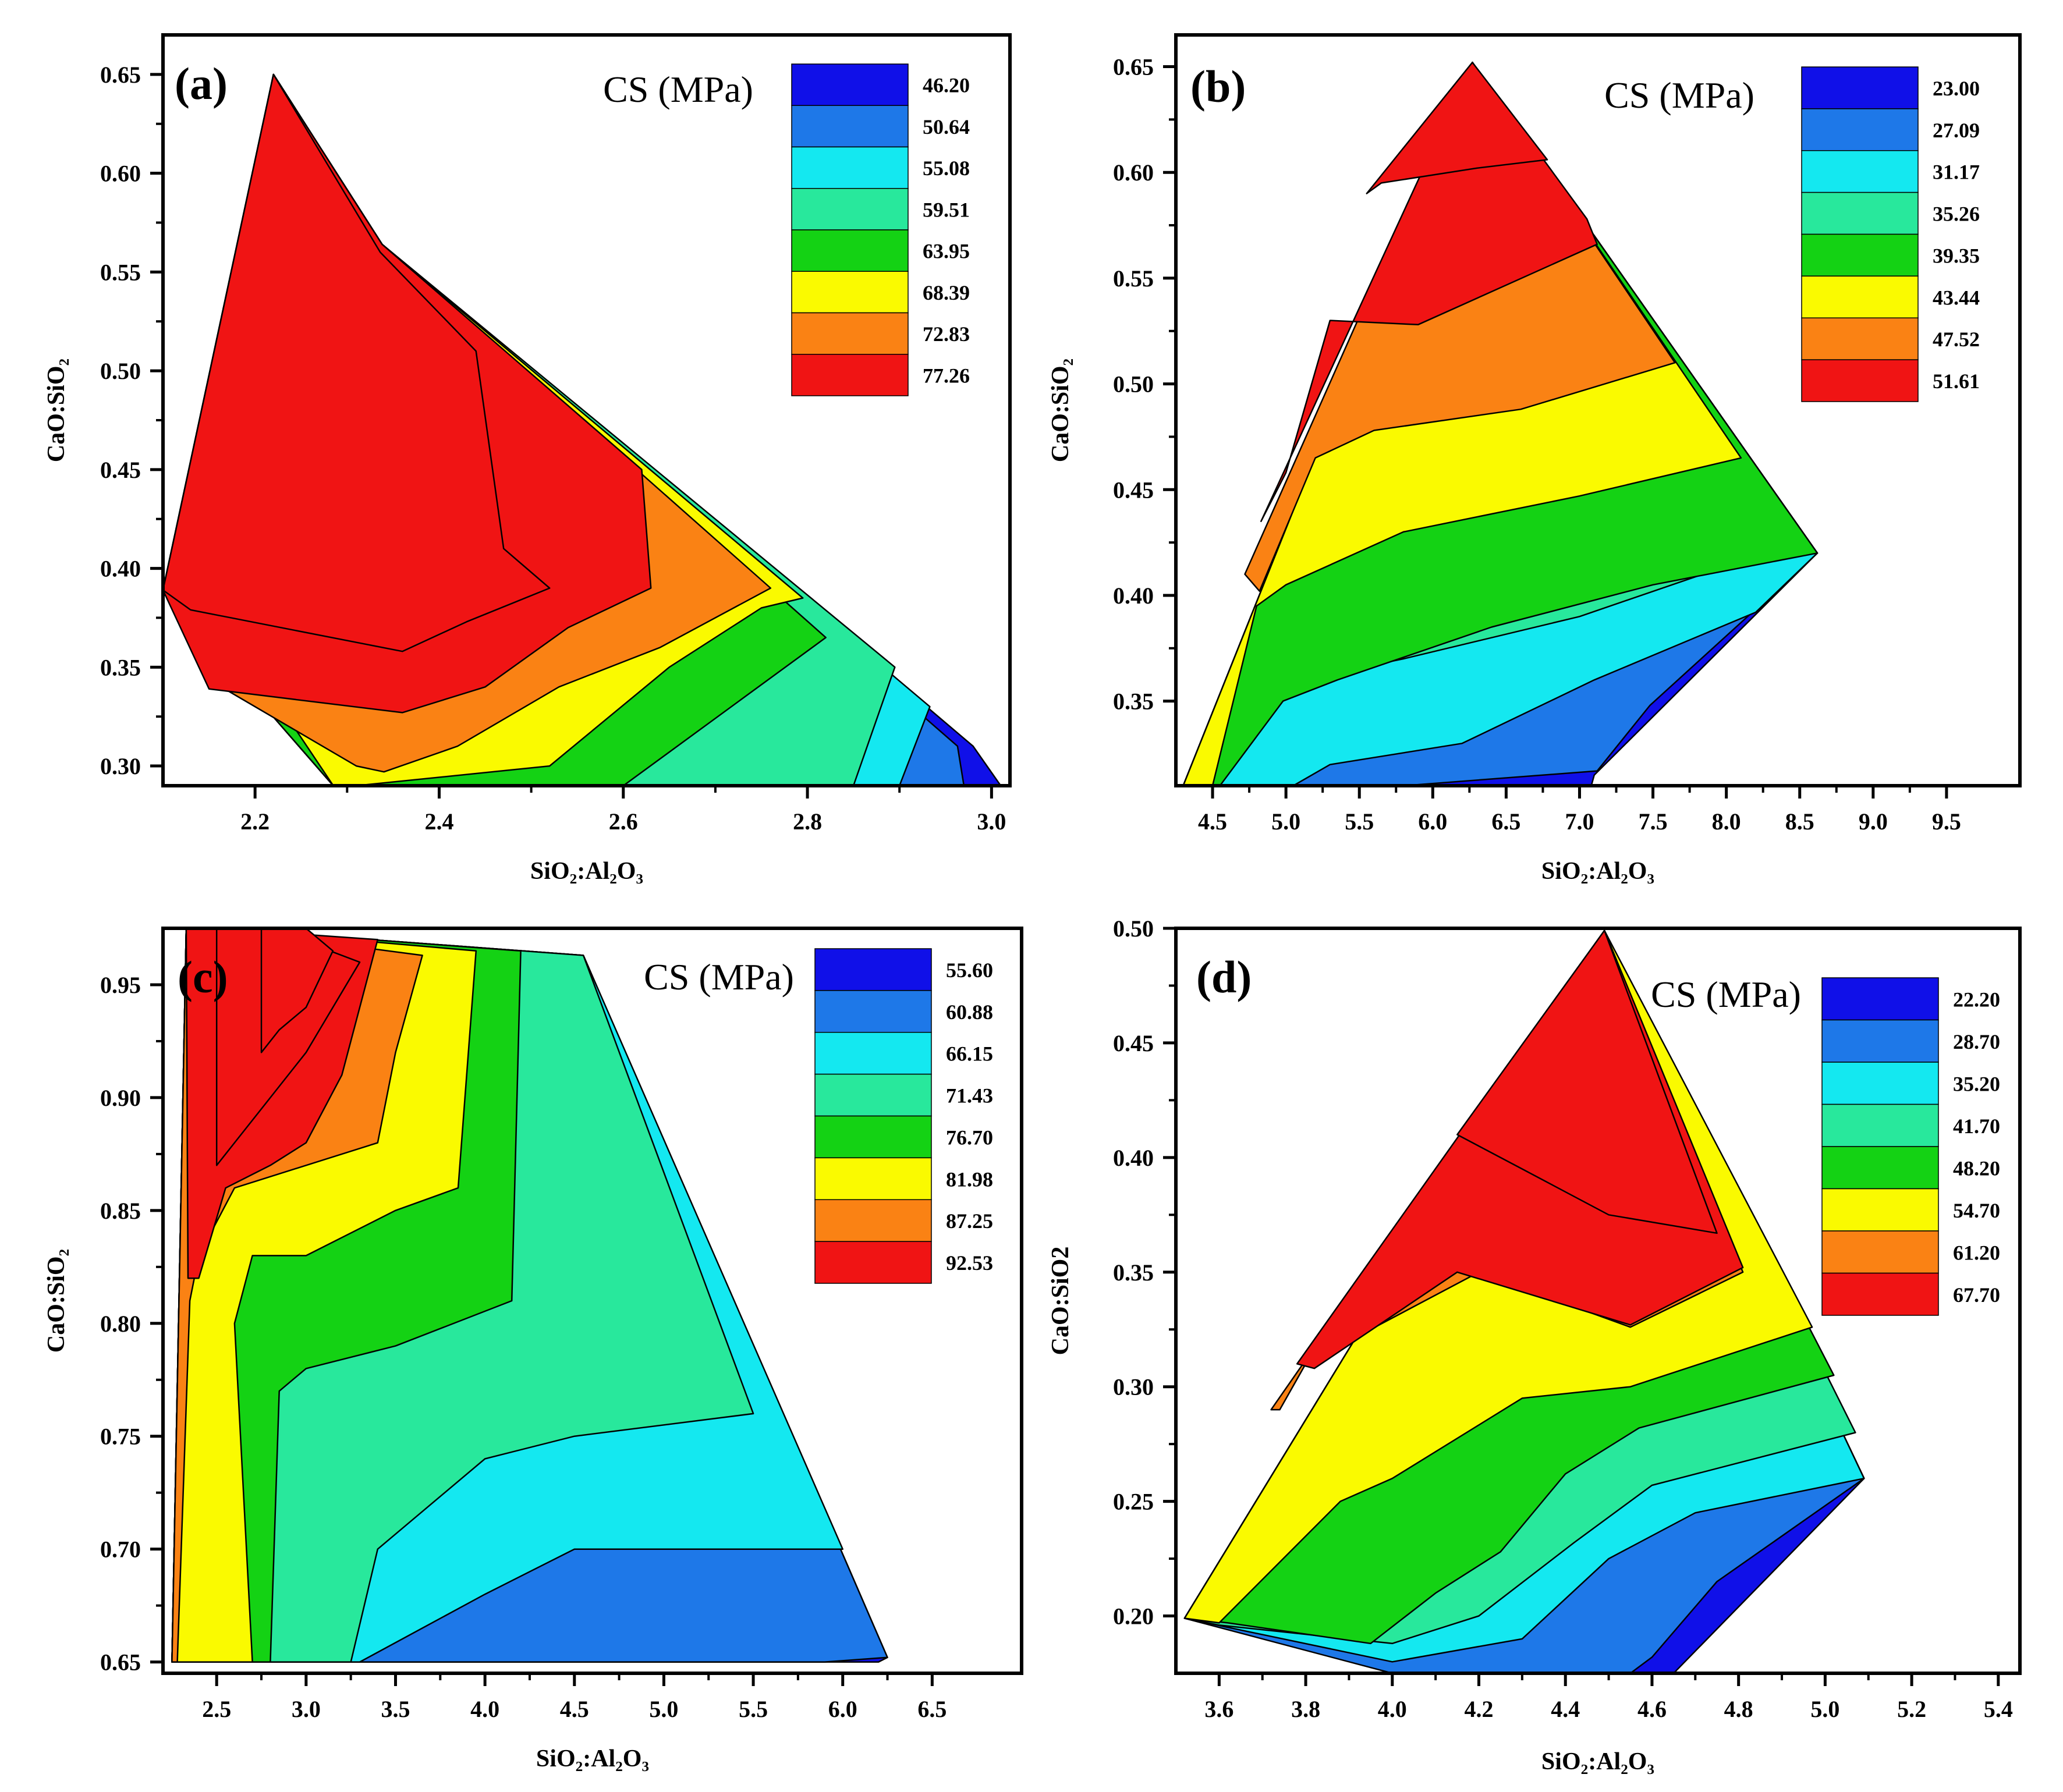 The width and height of the screenshot is (2063, 1792). Describe the element at coordinates (1976, 1083) in the screenshot. I see `legend-label: 35.20` at that location.